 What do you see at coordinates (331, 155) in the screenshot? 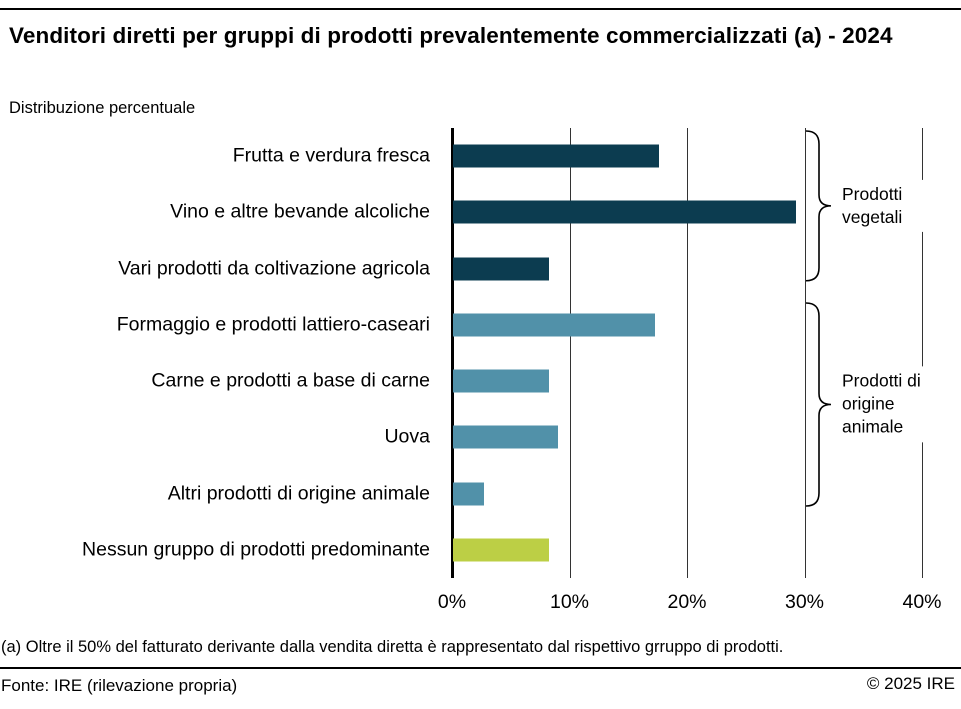
I see `category-label: Frutta e verdura fresca` at bounding box center [331, 155].